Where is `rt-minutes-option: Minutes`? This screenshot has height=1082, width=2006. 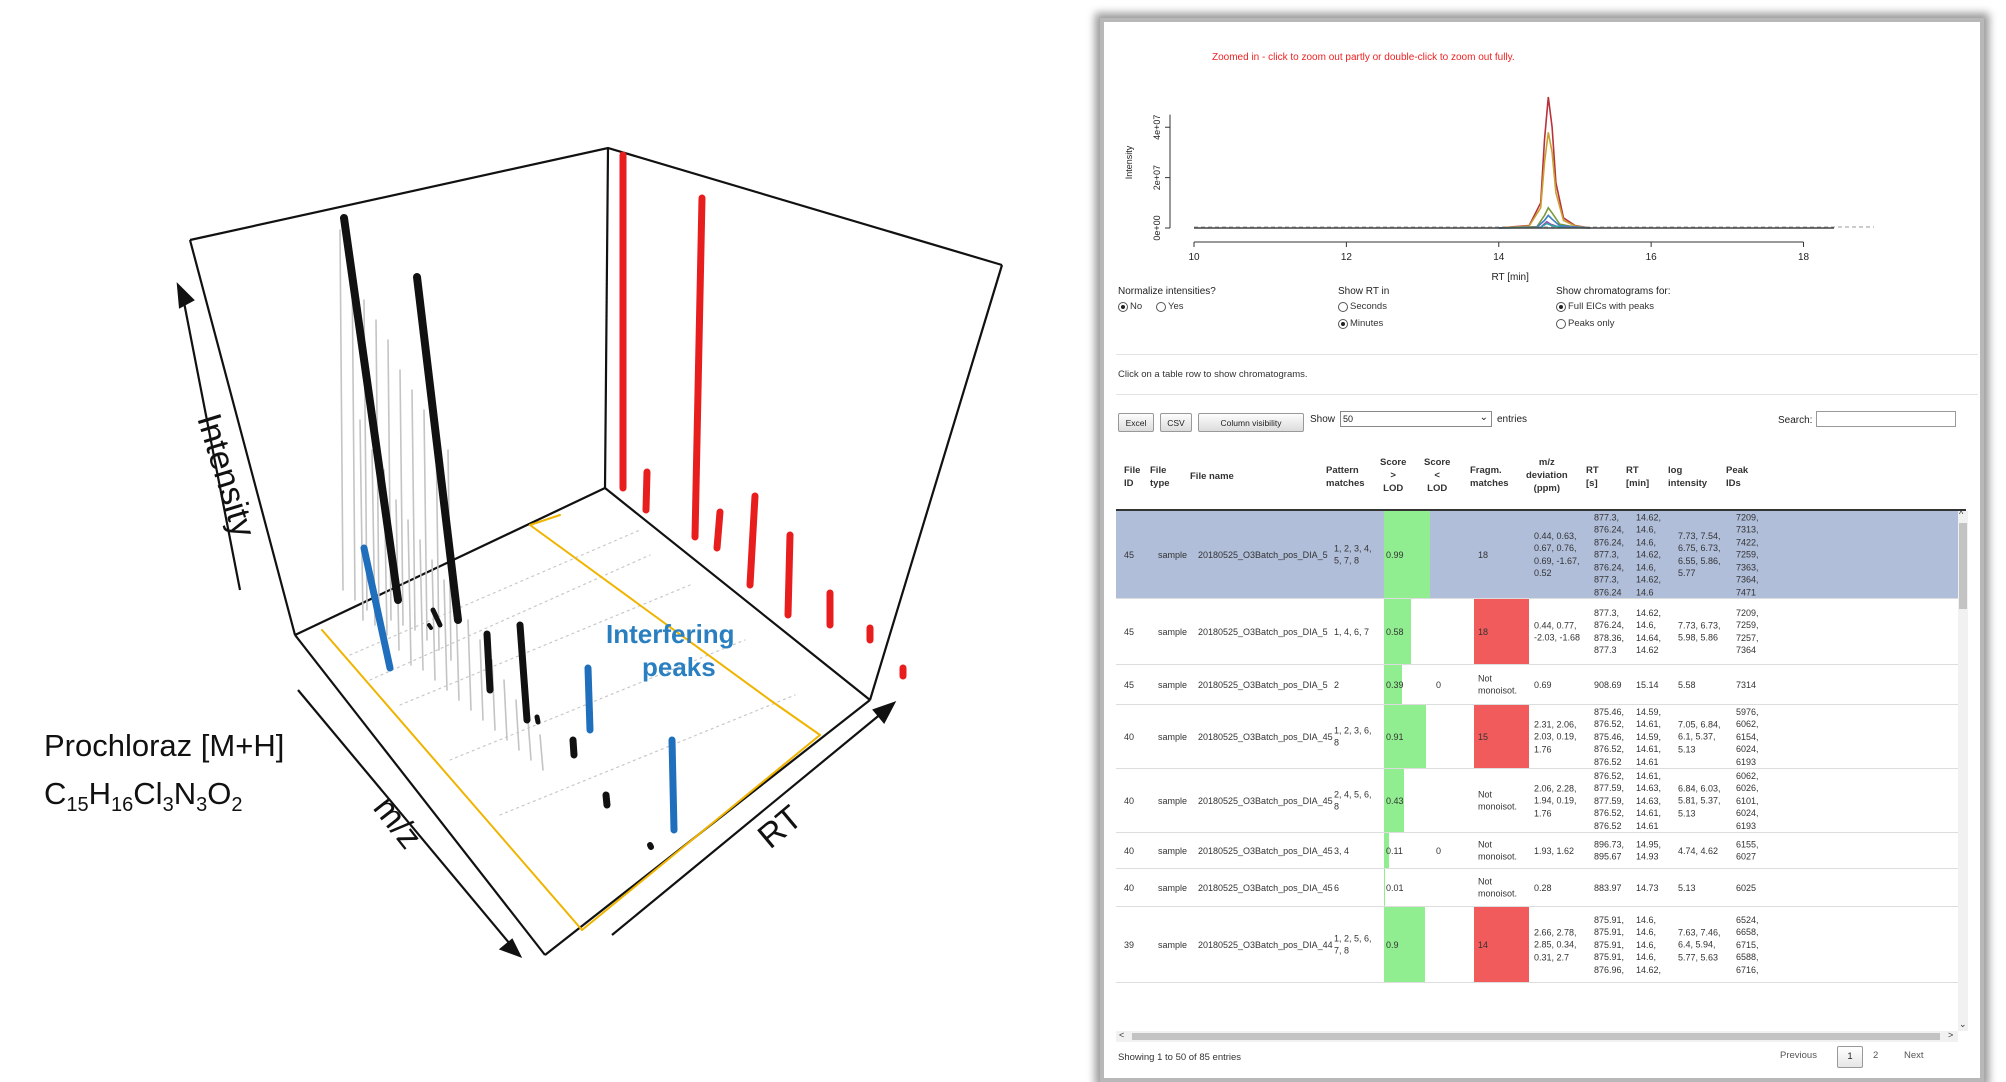 rt-minutes-option: Minutes is located at coordinates (1360, 323).